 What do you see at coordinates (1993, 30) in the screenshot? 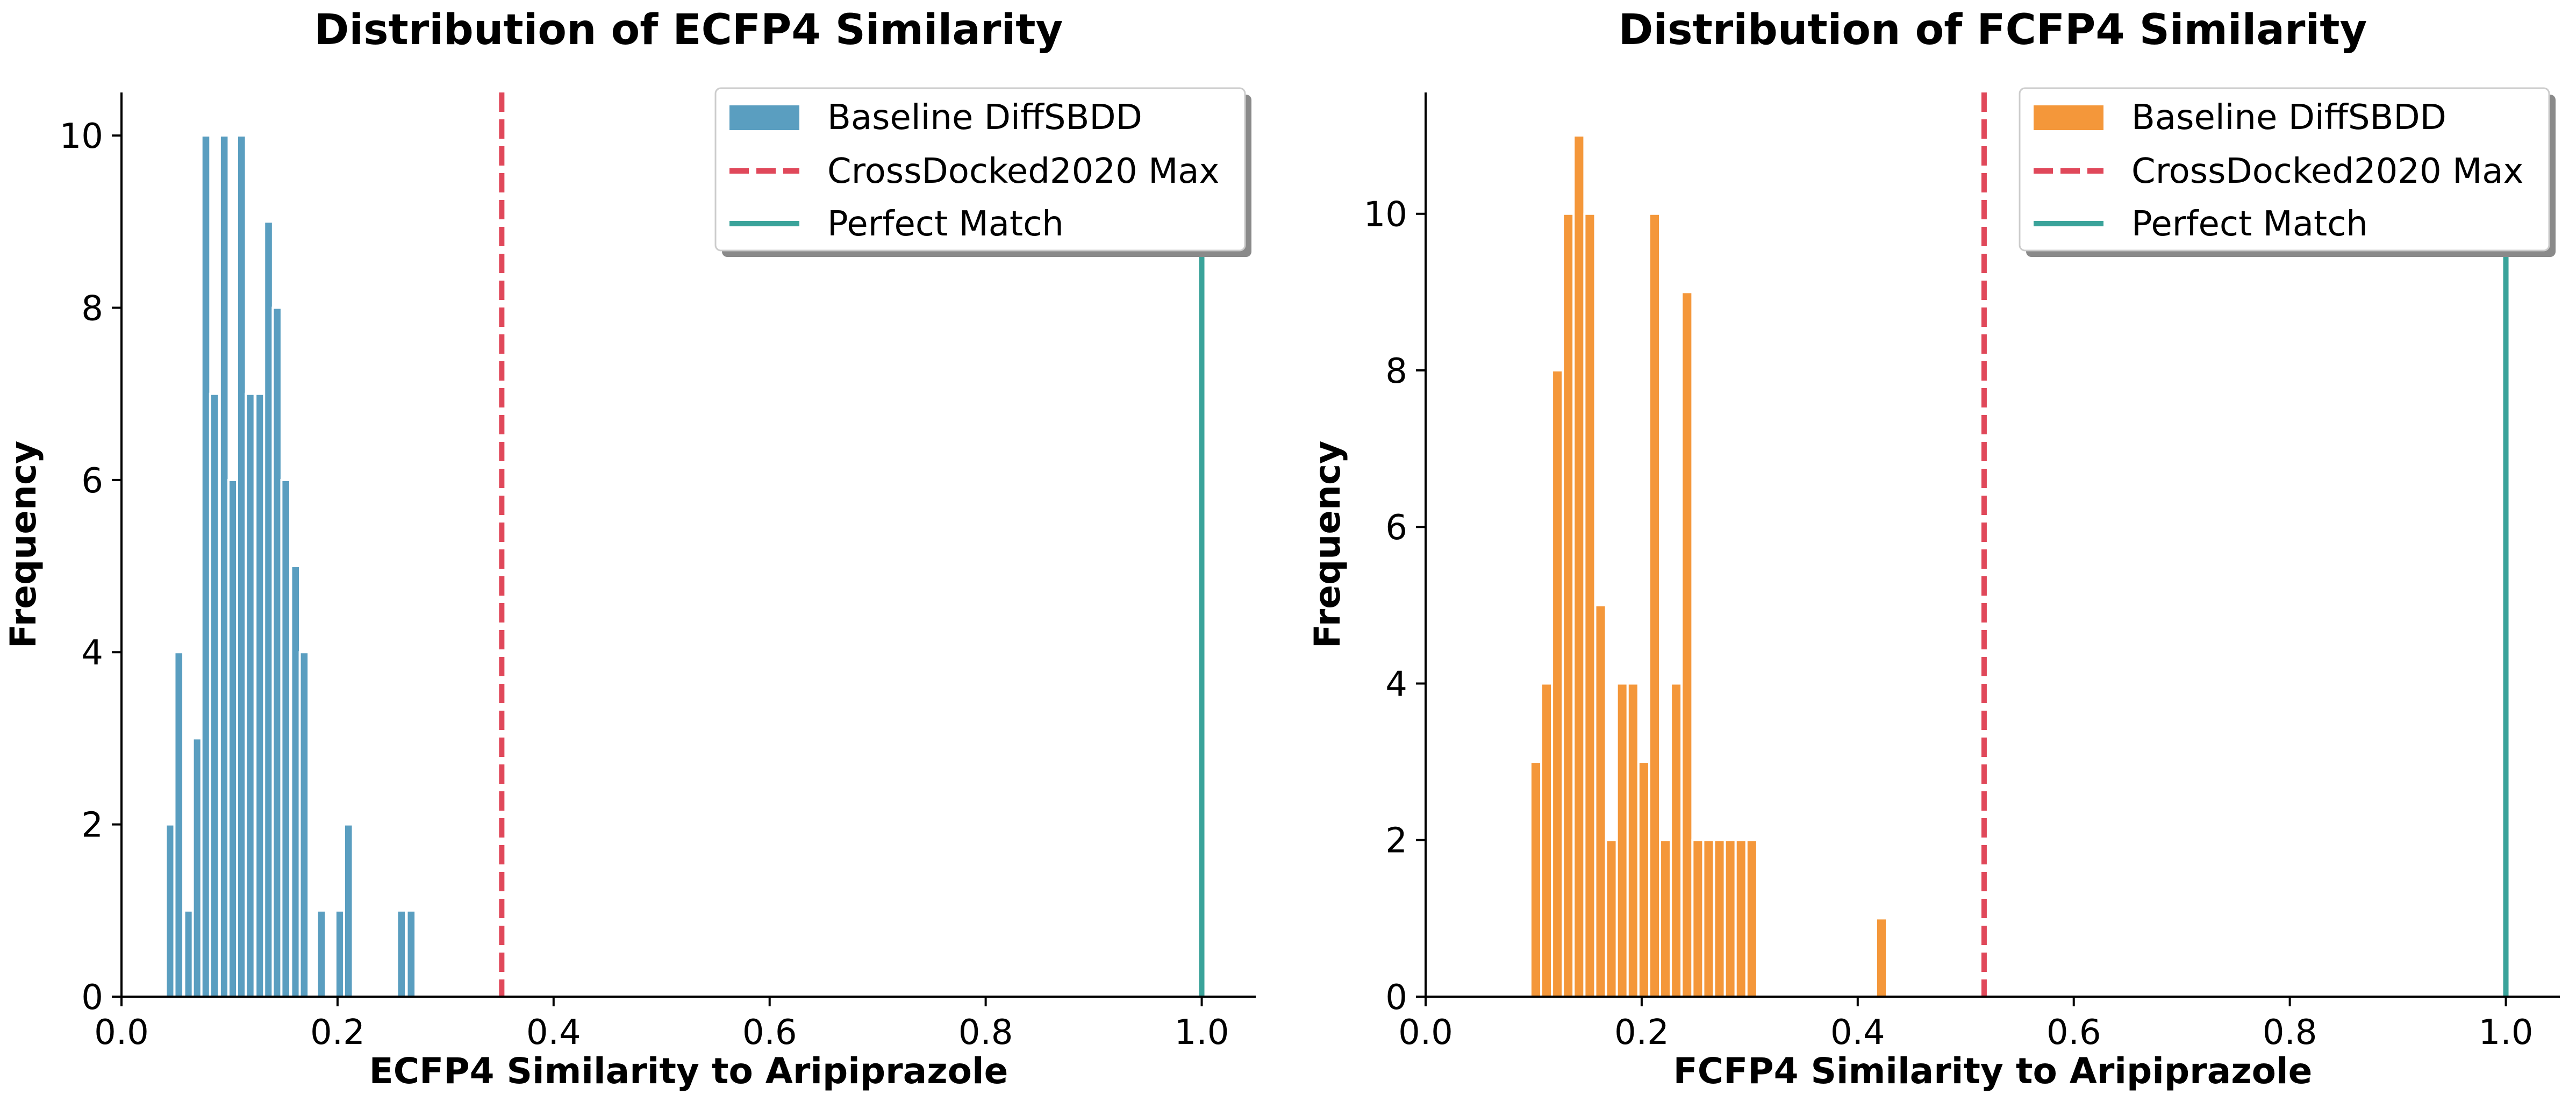
I see `chart-title: Distribution of FCFP4 Similarity` at bounding box center [1993, 30].